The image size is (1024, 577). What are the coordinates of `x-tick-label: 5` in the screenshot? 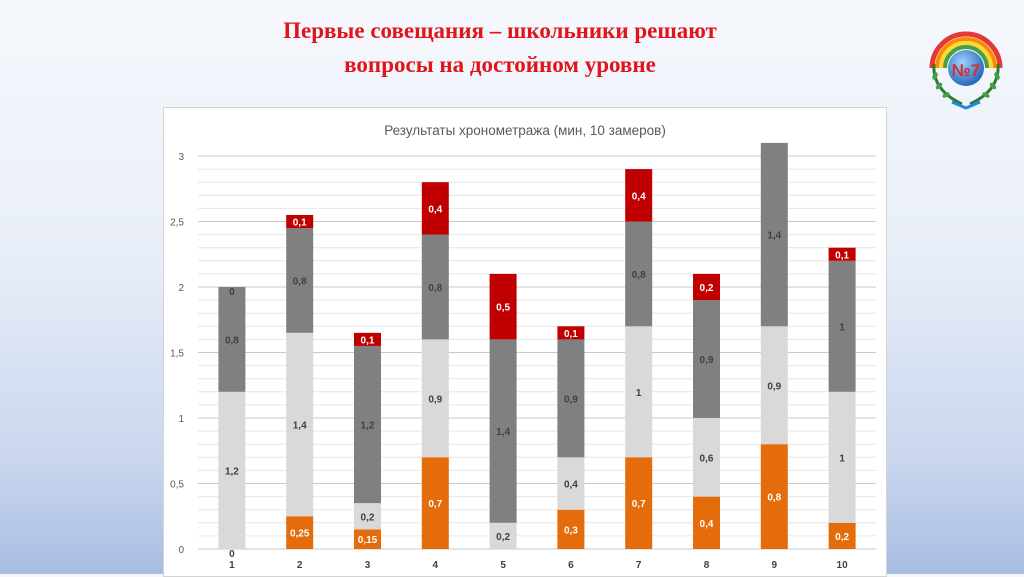 It's located at (503, 565).